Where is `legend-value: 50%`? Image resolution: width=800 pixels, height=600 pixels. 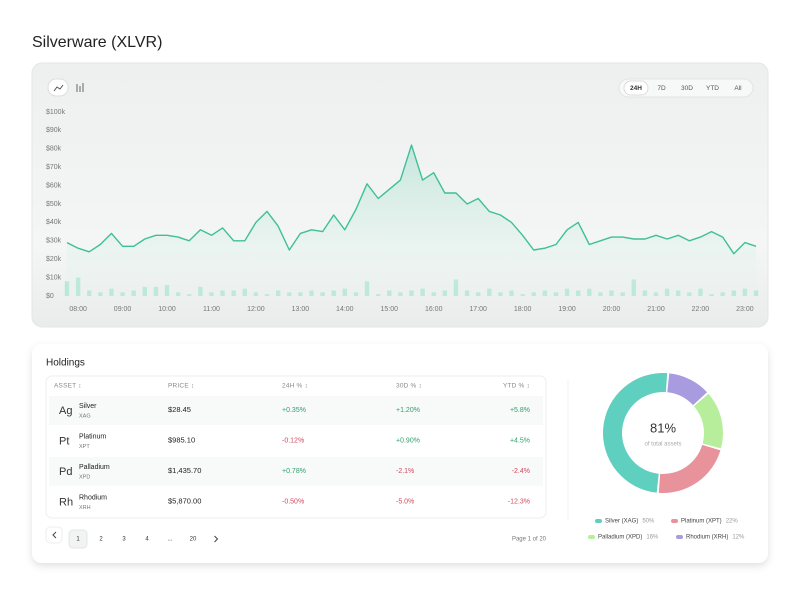
legend-value: 50% is located at coordinates (648, 522).